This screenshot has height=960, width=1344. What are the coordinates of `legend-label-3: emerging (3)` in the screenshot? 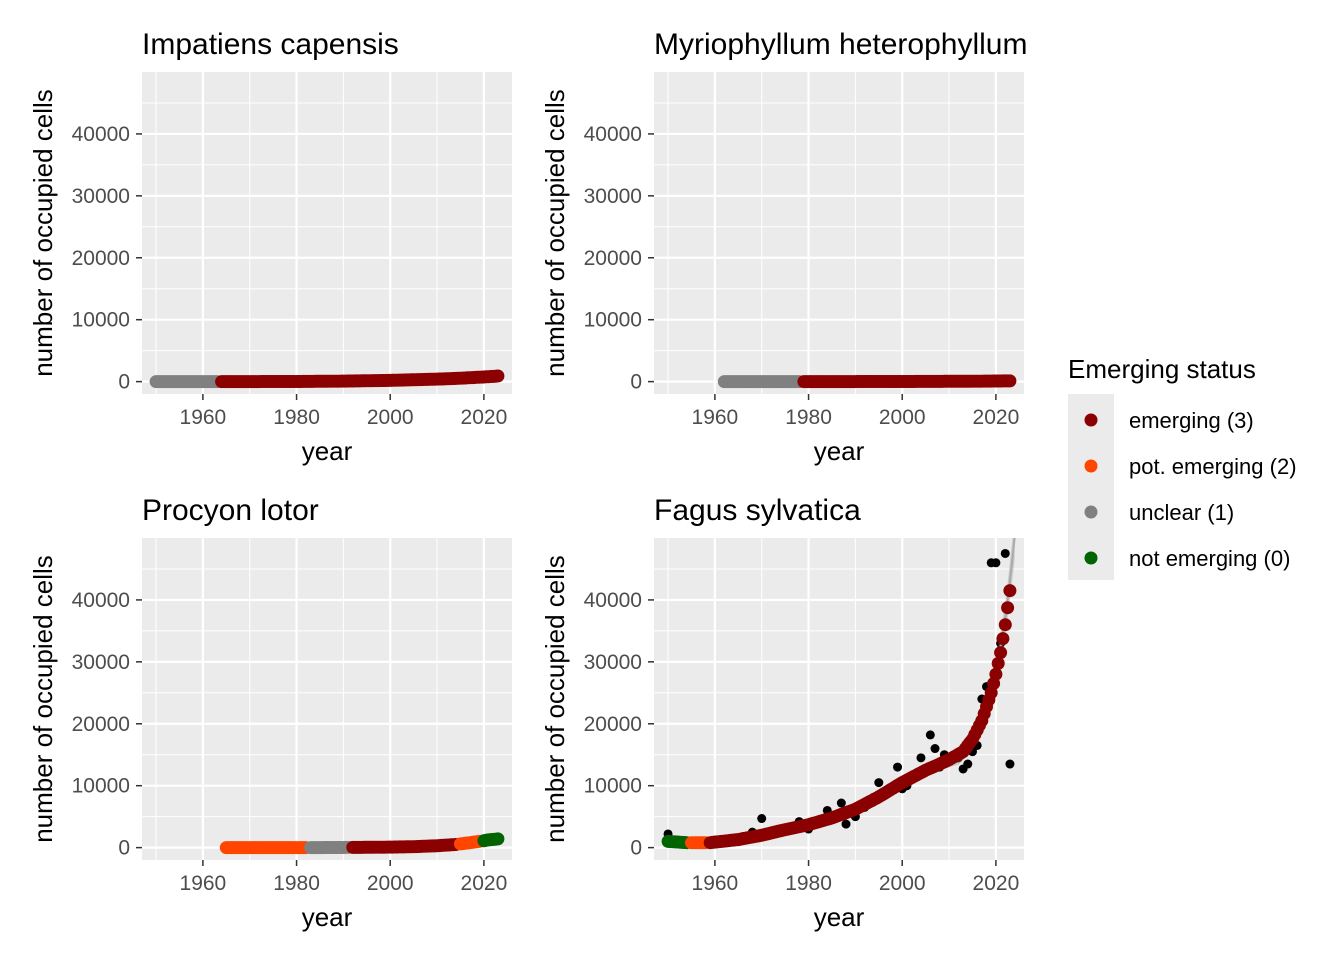 It's located at (1191, 420).